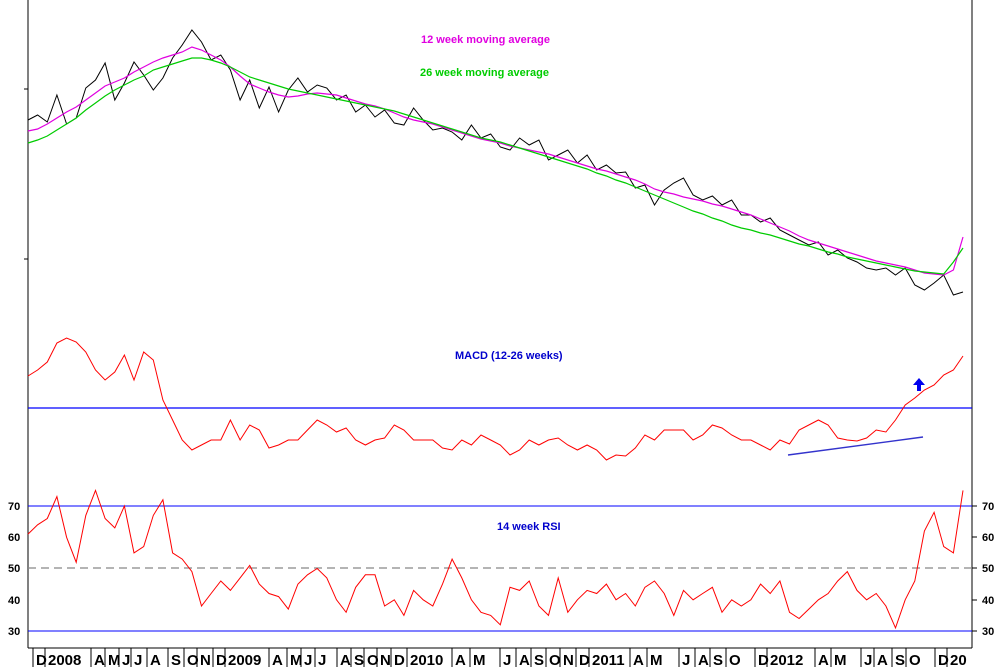 The image size is (1000, 667). I want to click on rsi-ticks-right: 70 60 50 40 30, so click(983, 569).